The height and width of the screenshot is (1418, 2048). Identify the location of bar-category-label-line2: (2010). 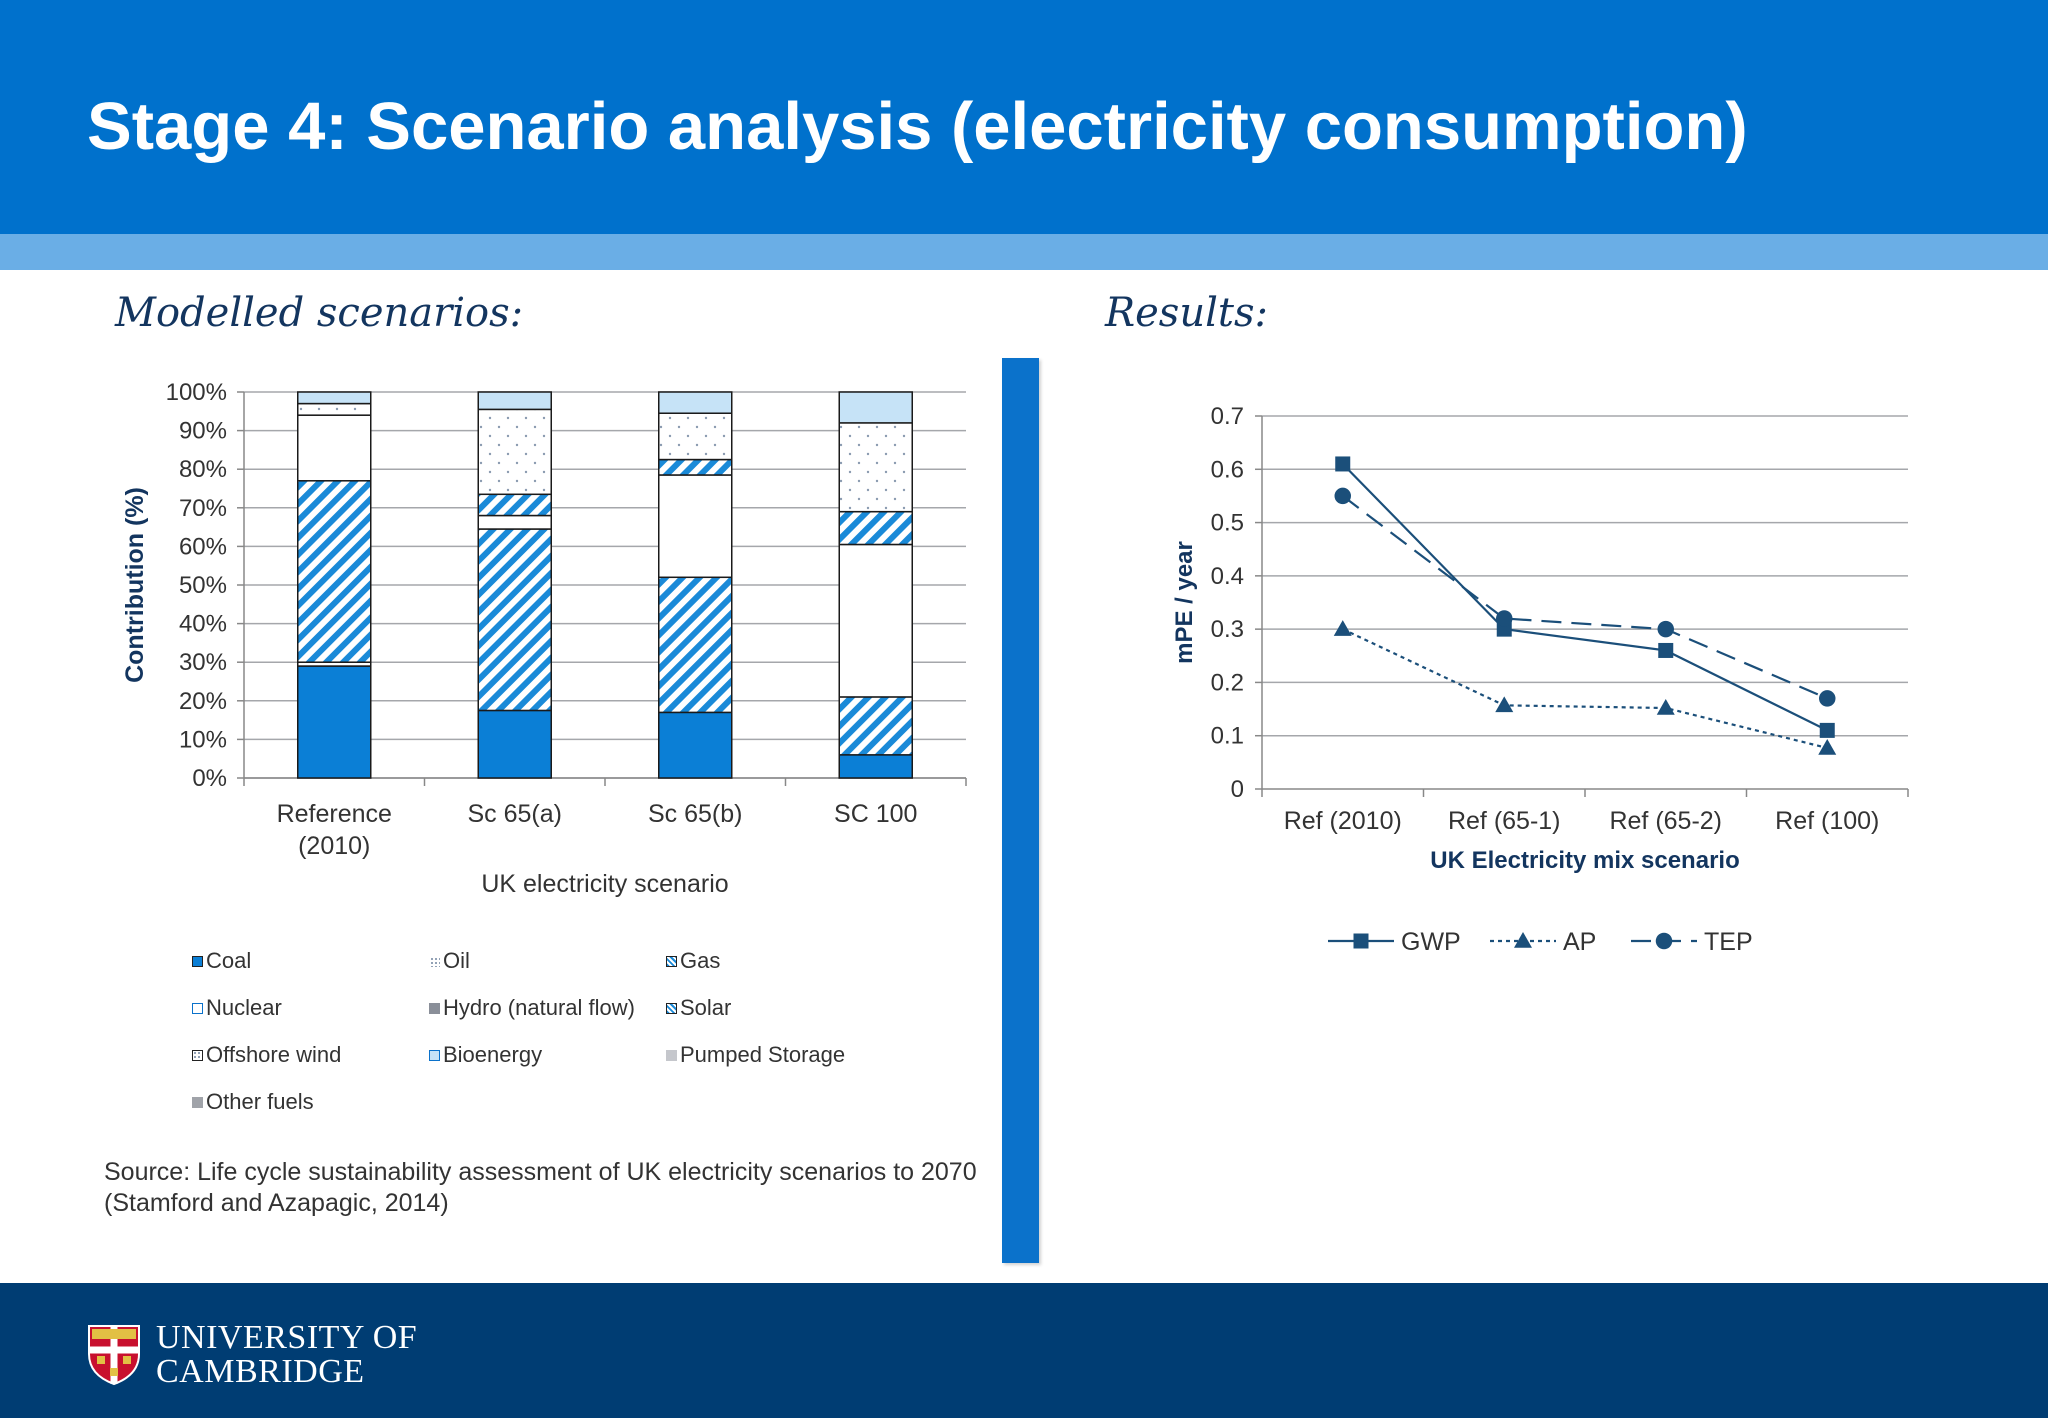
(334, 846).